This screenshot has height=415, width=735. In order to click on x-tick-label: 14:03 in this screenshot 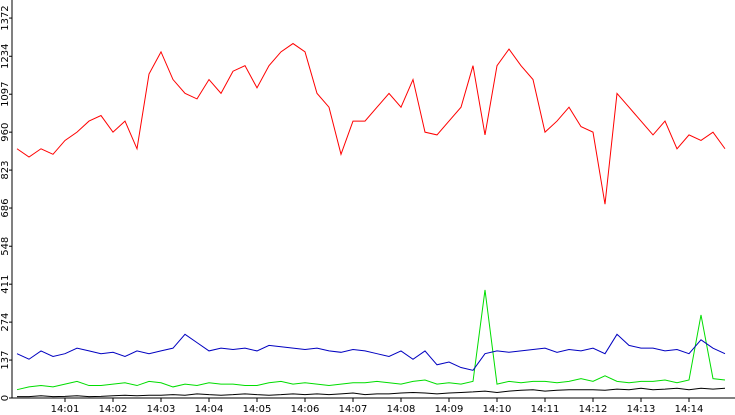, I will do `click(161, 409)`.